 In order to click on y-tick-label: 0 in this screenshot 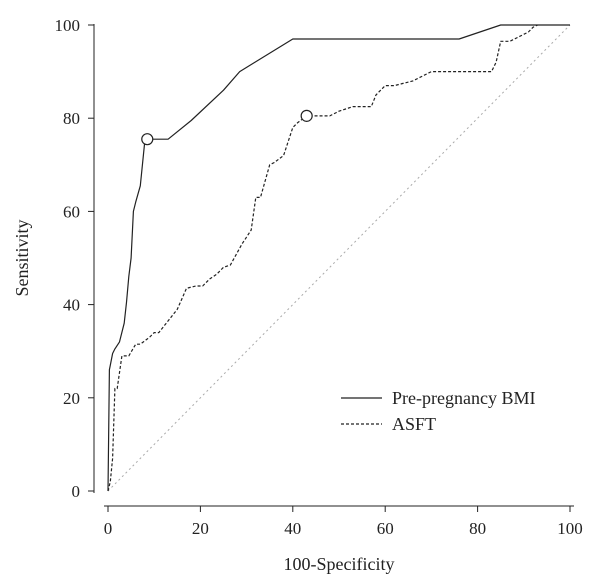, I will do `click(76, 491)`.